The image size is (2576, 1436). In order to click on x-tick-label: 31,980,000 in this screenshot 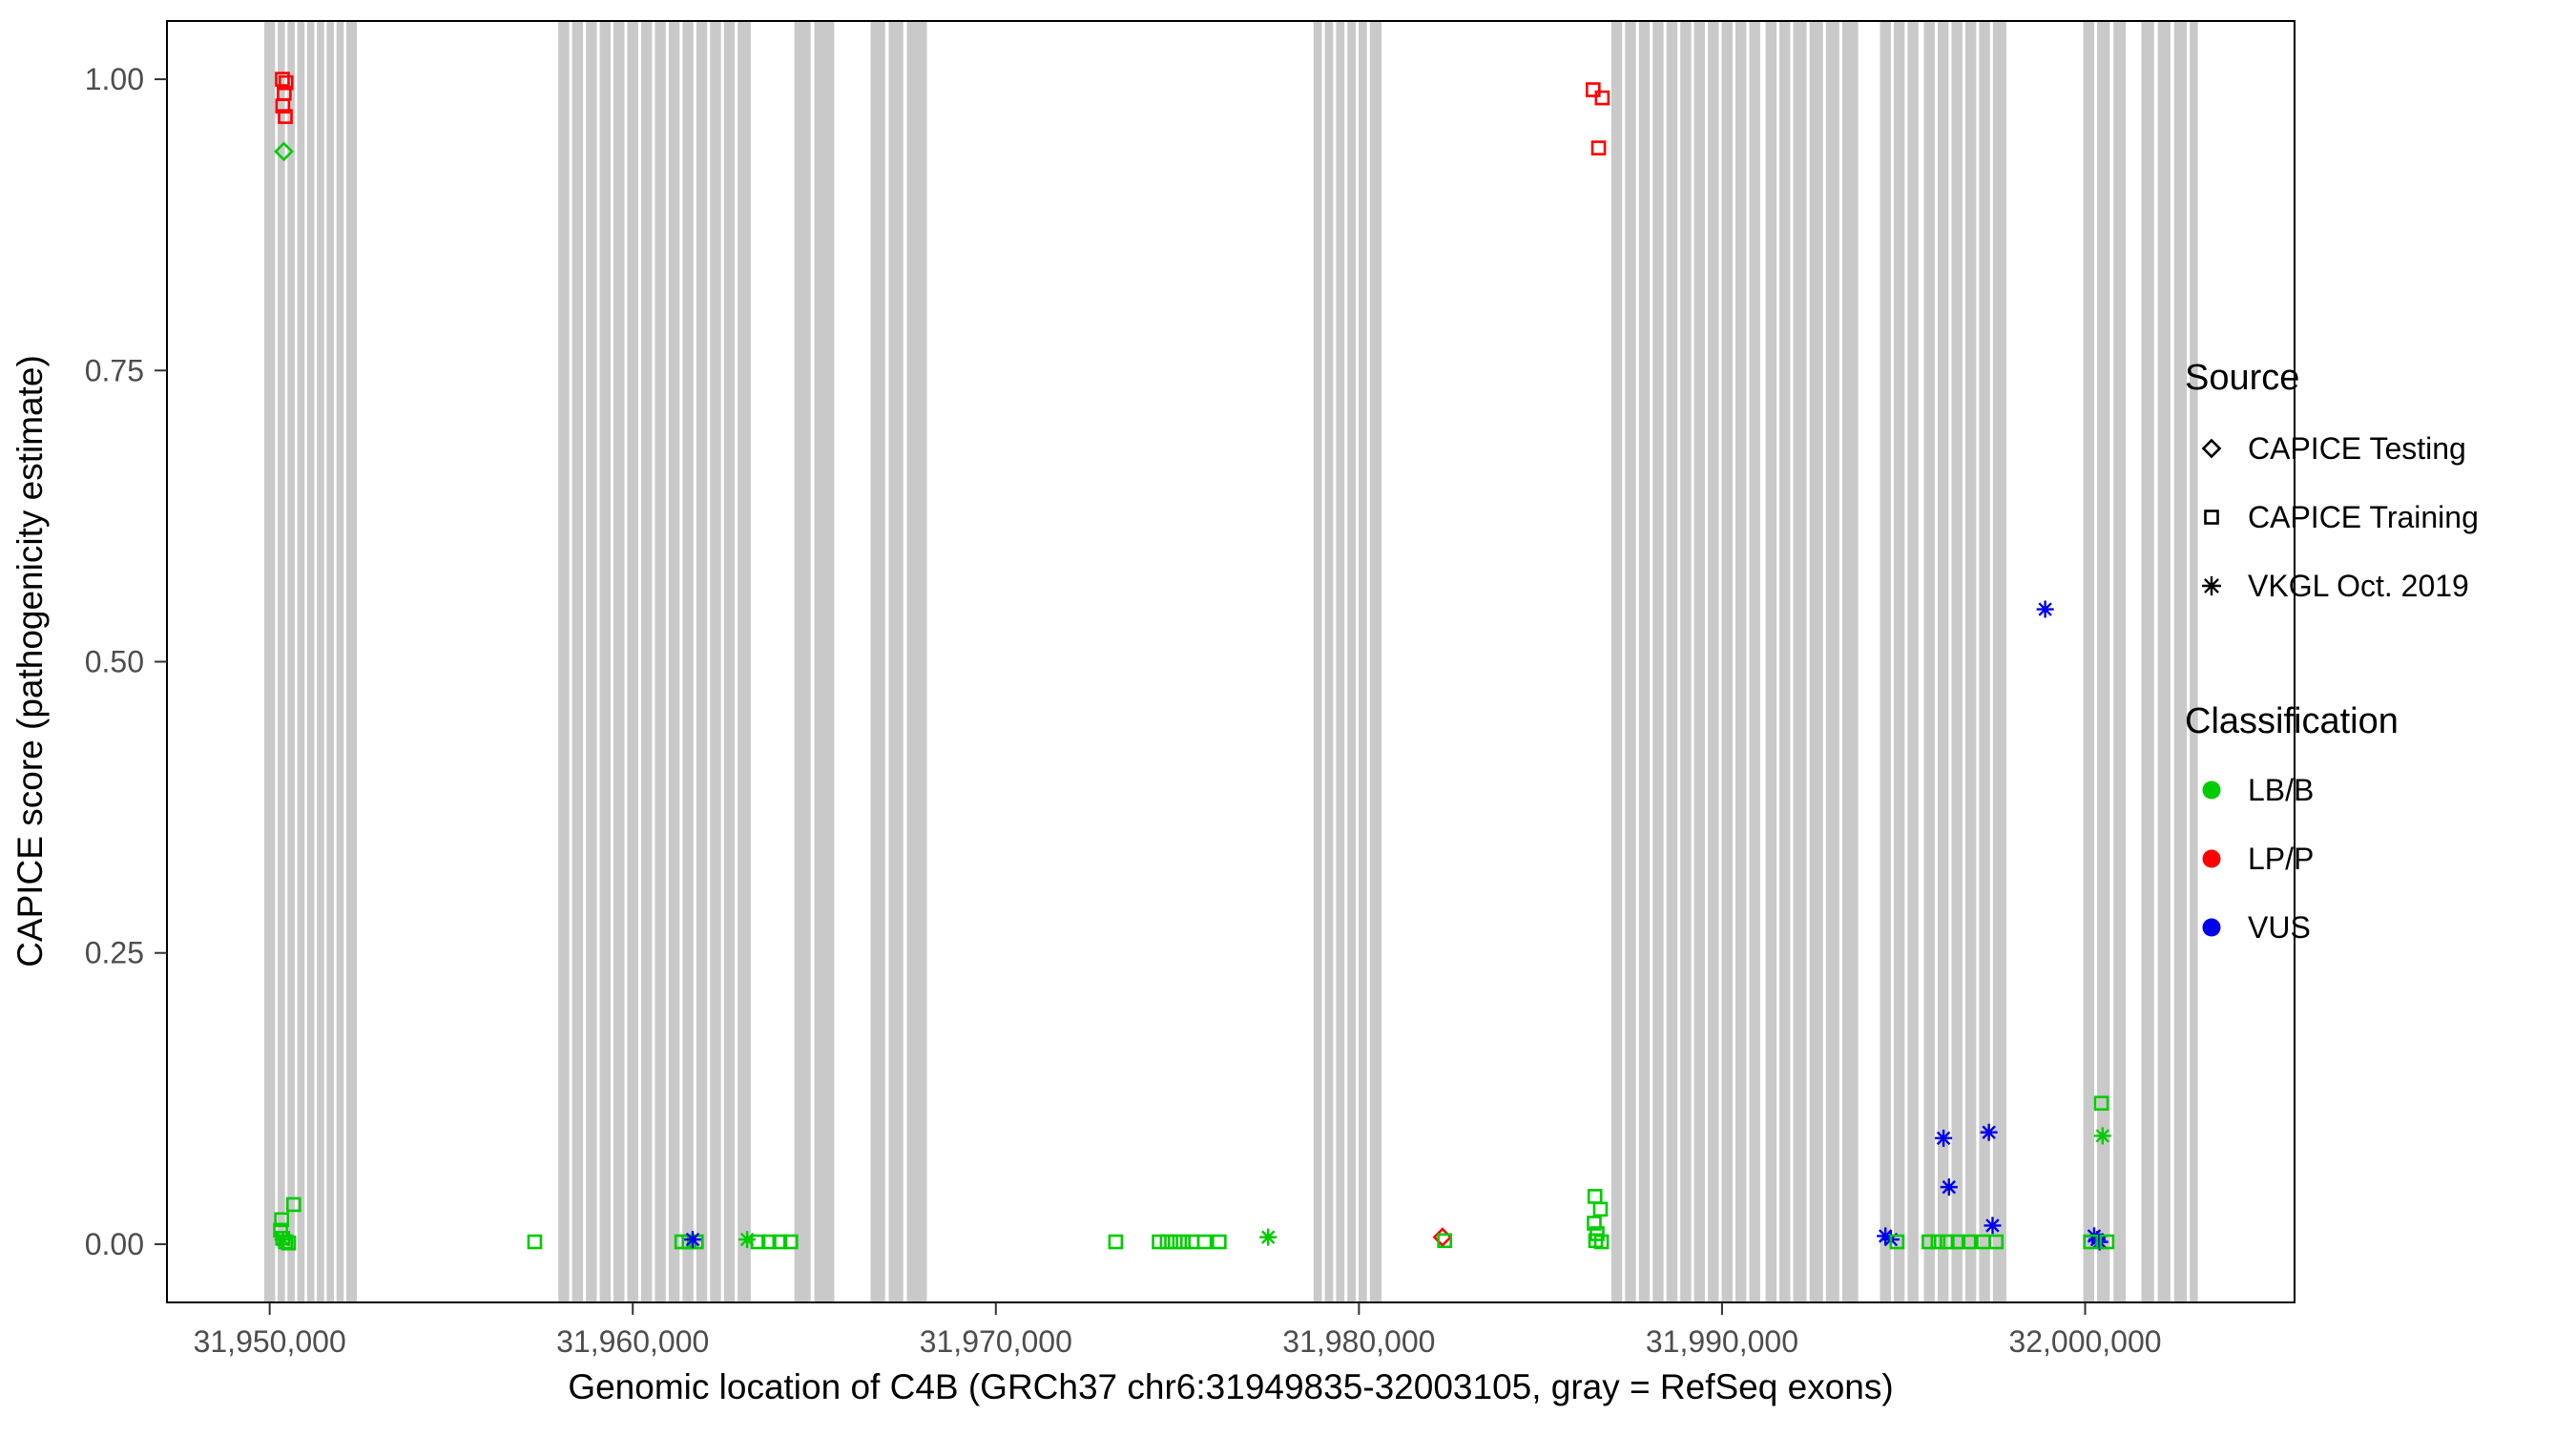, I will do `click(1358, 1341)`.